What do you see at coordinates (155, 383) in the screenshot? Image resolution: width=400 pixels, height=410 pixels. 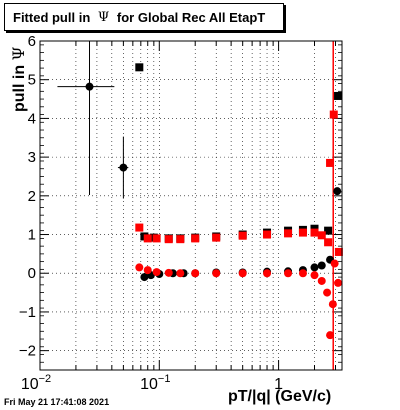 I see `x-tick-label: 10⁻¹` at bounding box center [155, 383].